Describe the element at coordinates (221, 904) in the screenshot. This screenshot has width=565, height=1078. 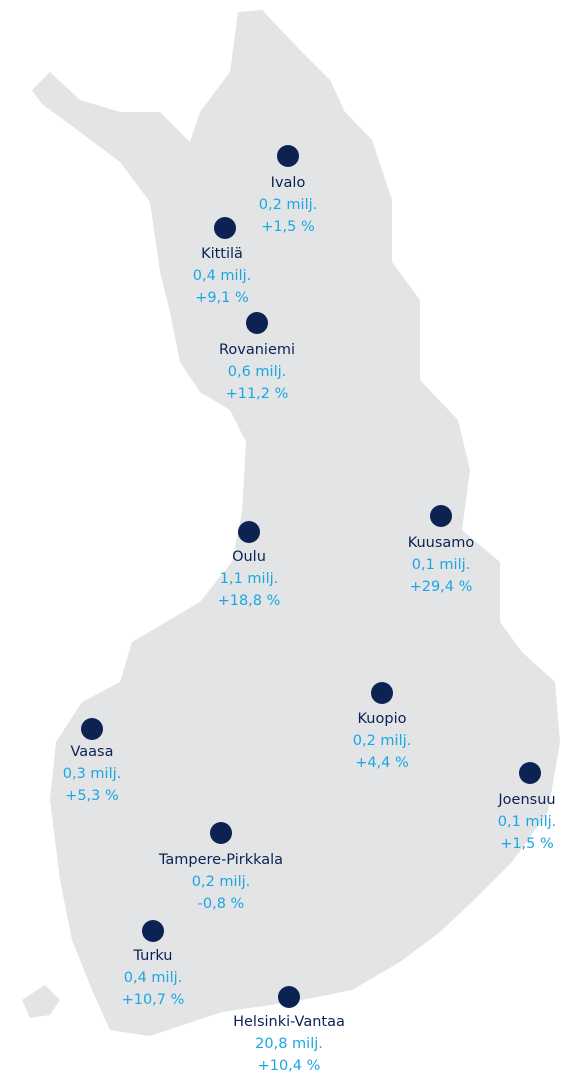
I see `airport-change: -0,8 %` at that location.